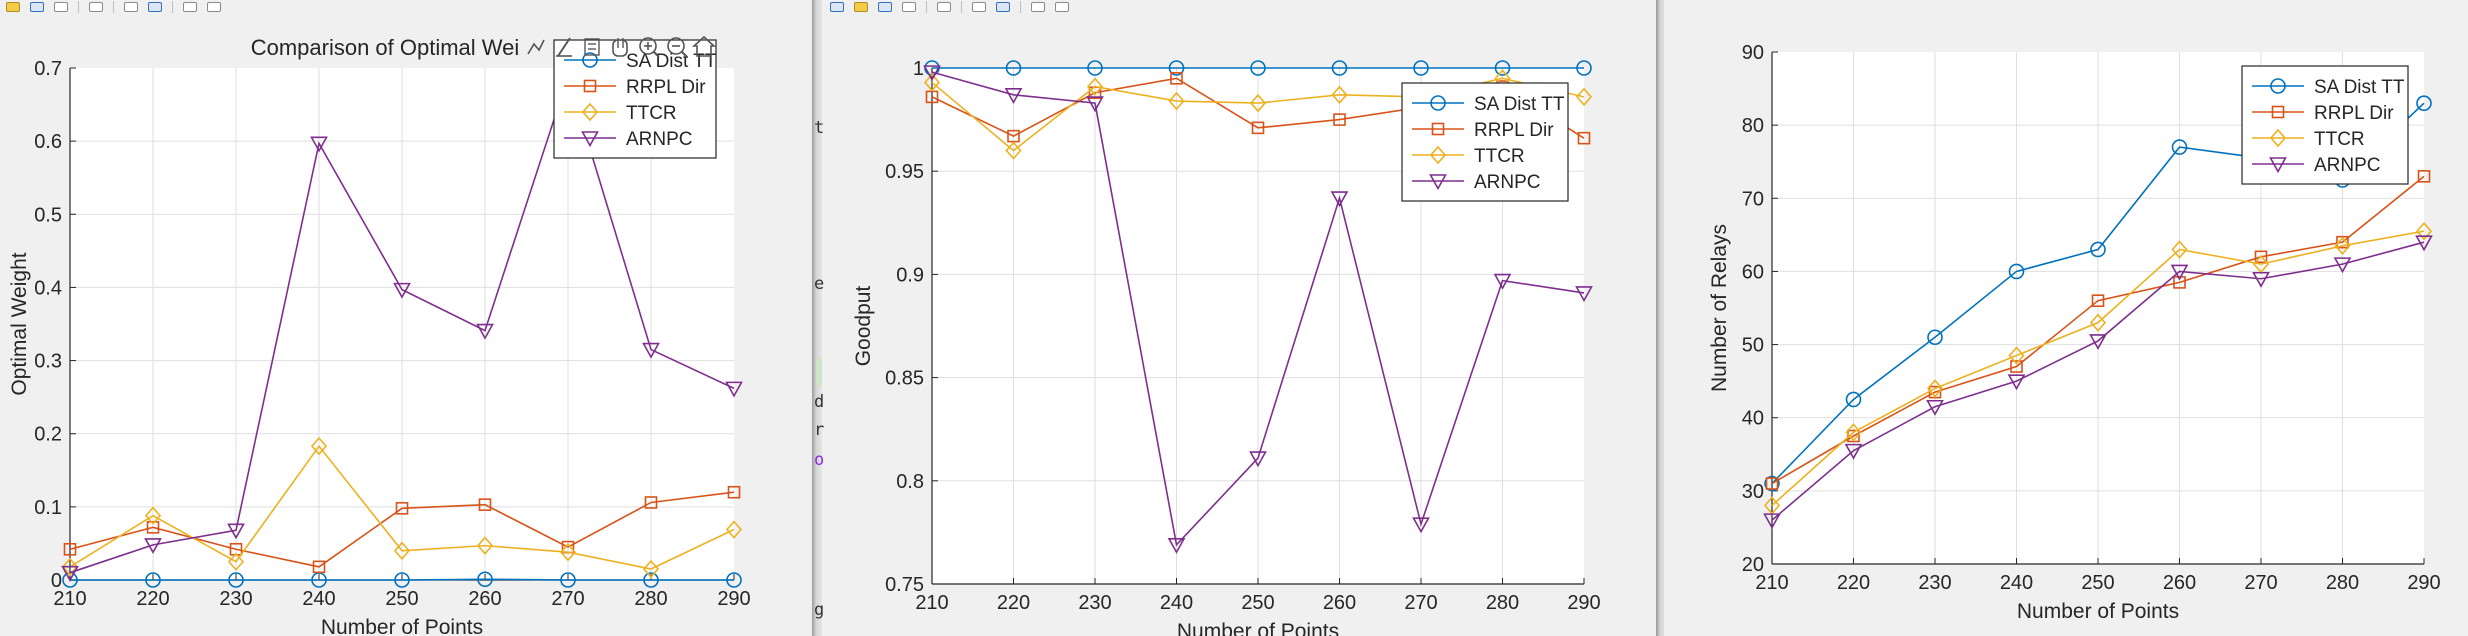 The height and width of the screenshot is (636, 2468). What do you see at coordinates (819, 372) in the screenshot?
I see `background-highlight` at bounding box center [819, 372].